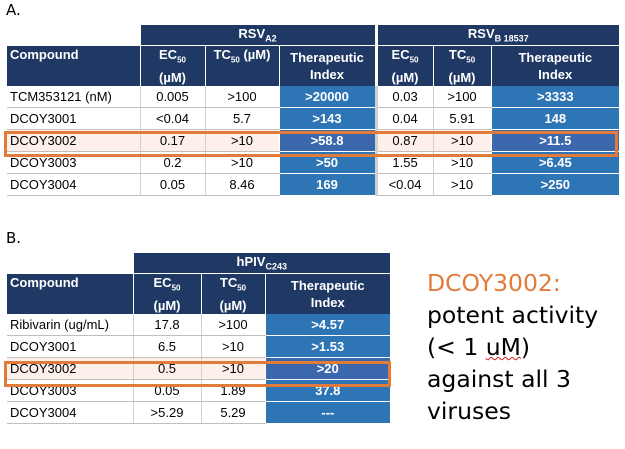 The height and width of the screenshot is (449, 625). Describe the element at coordinates (258, 35) in the screenshot. I see `rsv-a2-header: RSVA2` at that location.